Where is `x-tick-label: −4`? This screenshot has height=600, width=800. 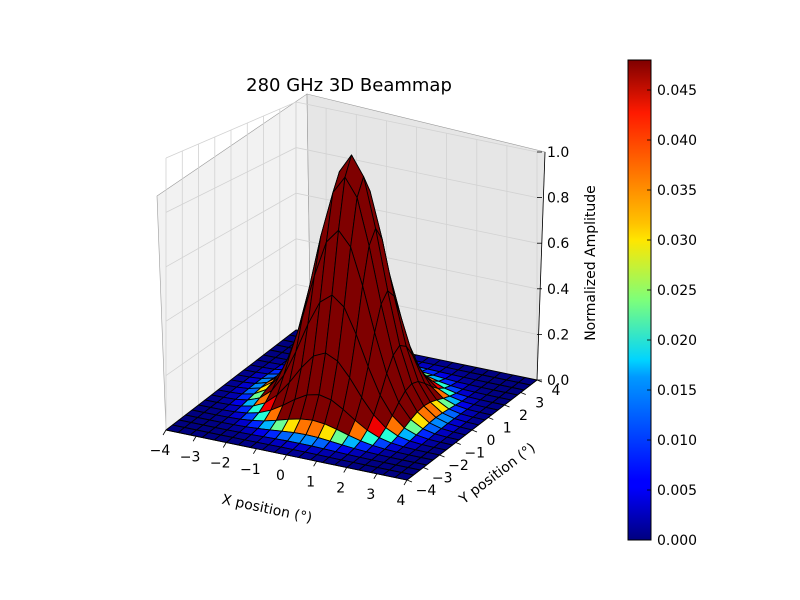
x-tick-label: −4 is located at coordinates (160, 451).